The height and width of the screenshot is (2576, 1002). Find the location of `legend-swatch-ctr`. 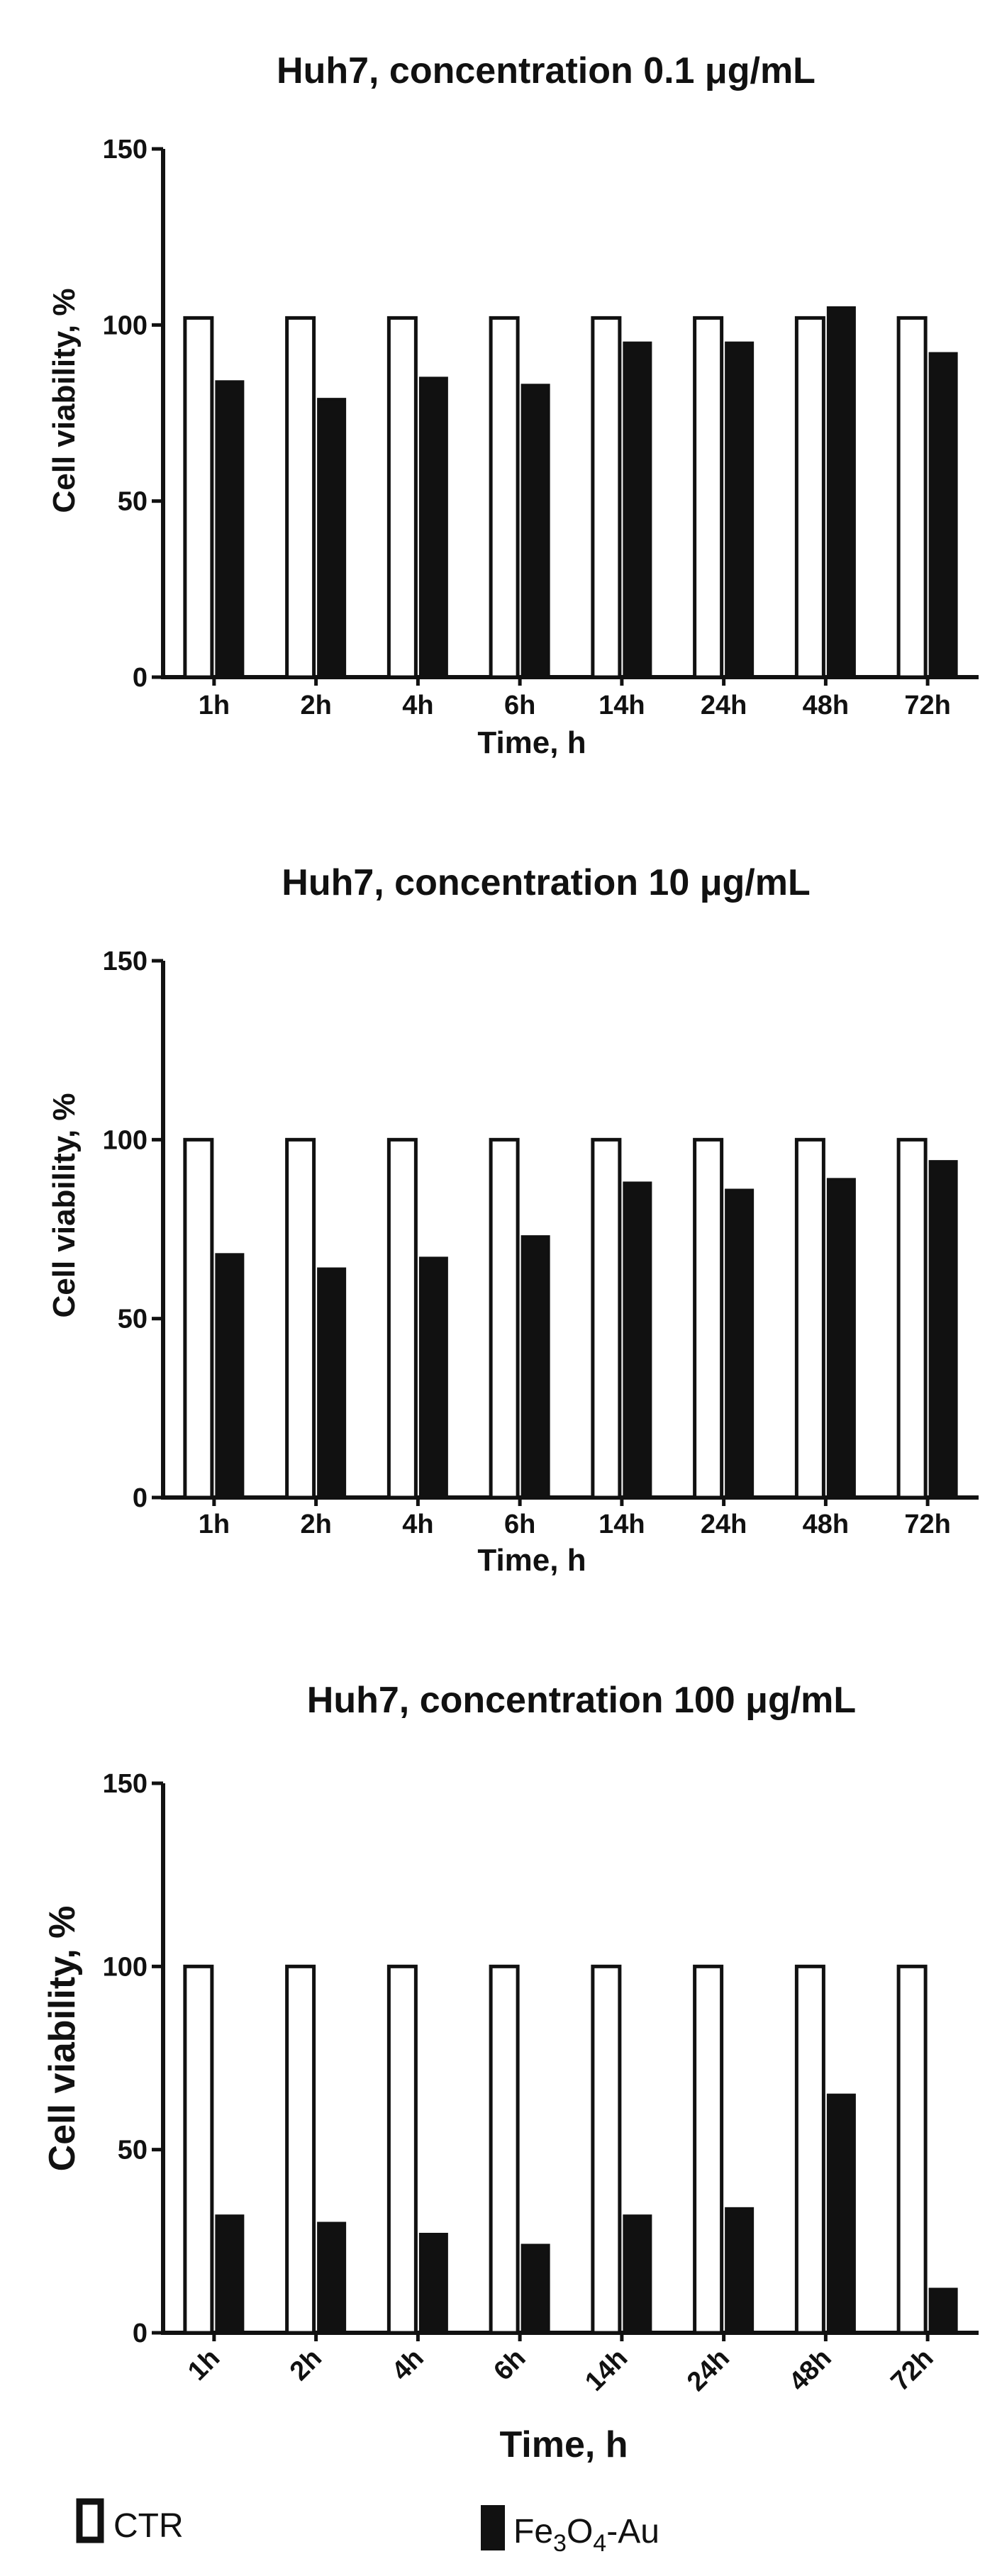

legend-swatch-ctr is located at coordinates (90, 2520).